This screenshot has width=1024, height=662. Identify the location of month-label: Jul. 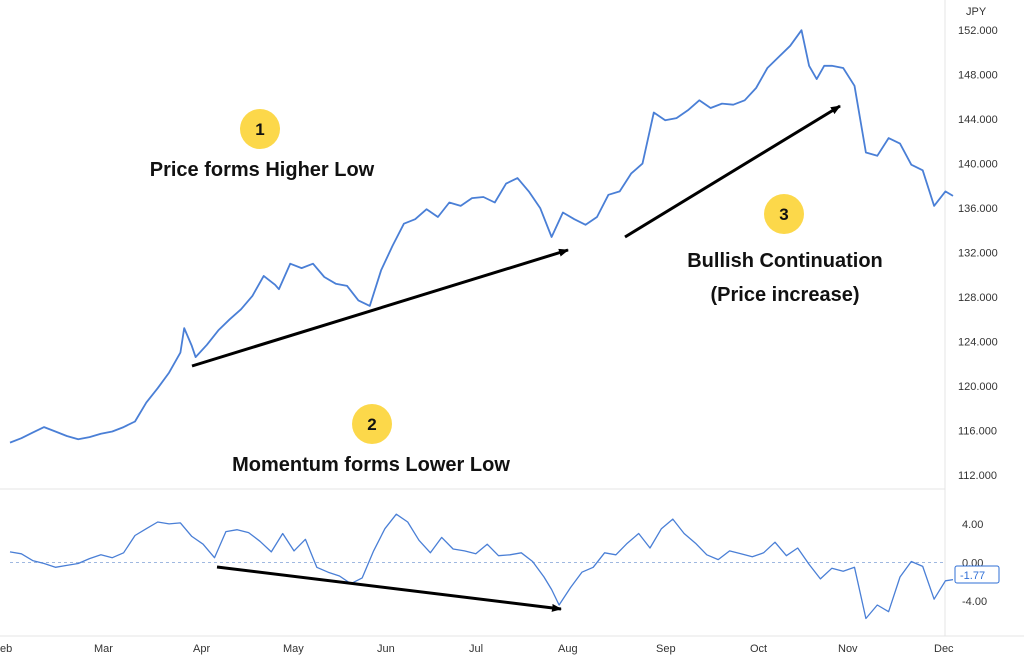
(476, 649).